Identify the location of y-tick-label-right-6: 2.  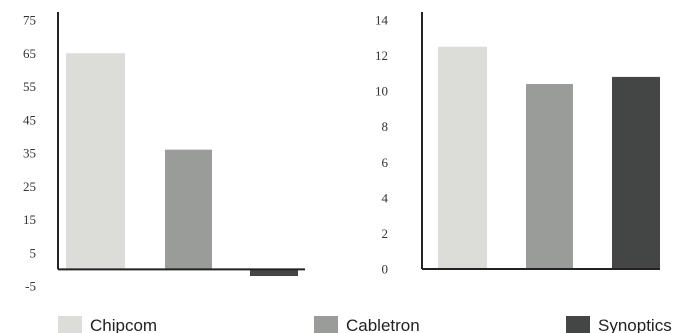
(385, 233).